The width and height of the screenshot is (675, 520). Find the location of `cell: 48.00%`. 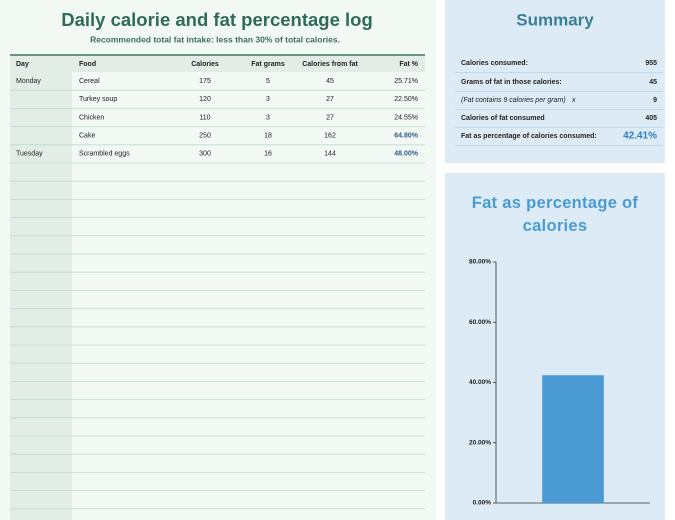

cell: 48.00% is located at coordinates (406, 154).